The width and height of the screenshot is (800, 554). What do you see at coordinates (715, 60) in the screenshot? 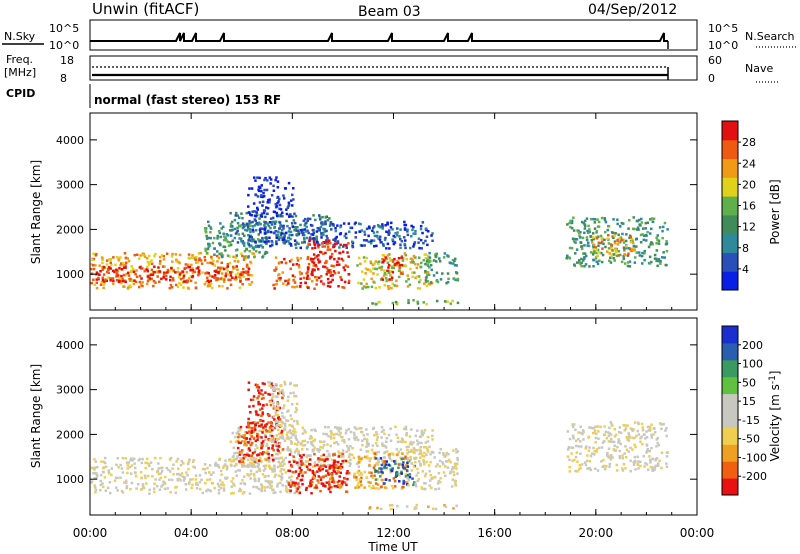
I see `freq-right-tick-top: 60` at bounding box center [715, 60].